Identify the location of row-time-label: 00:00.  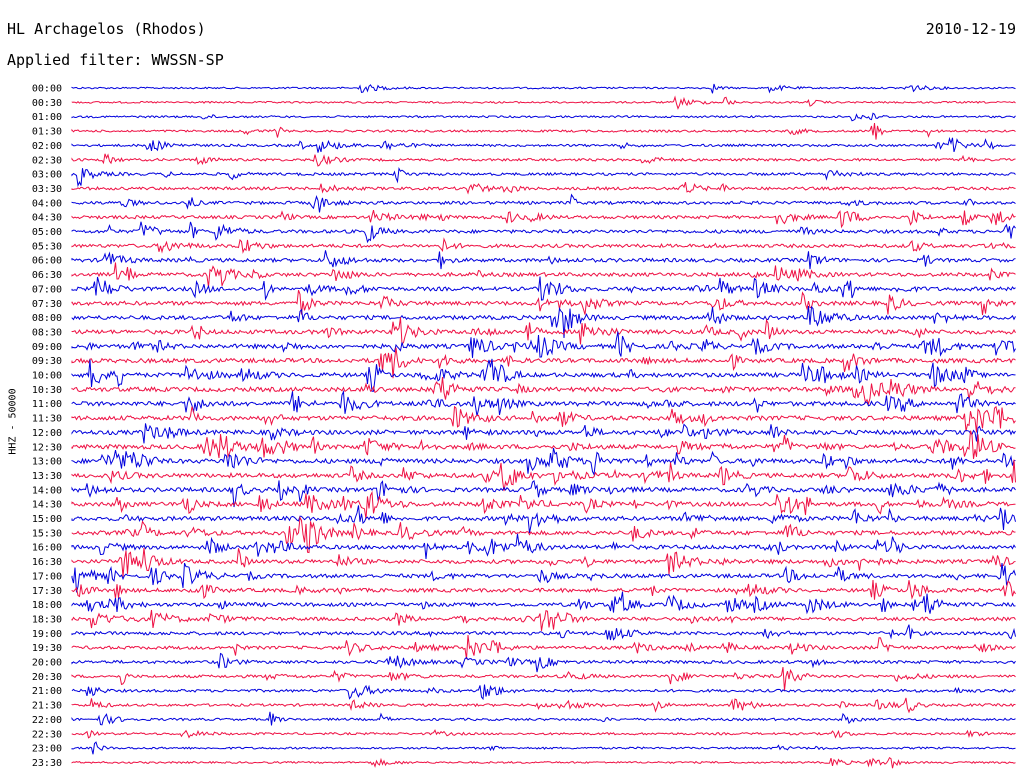
(47, 89).